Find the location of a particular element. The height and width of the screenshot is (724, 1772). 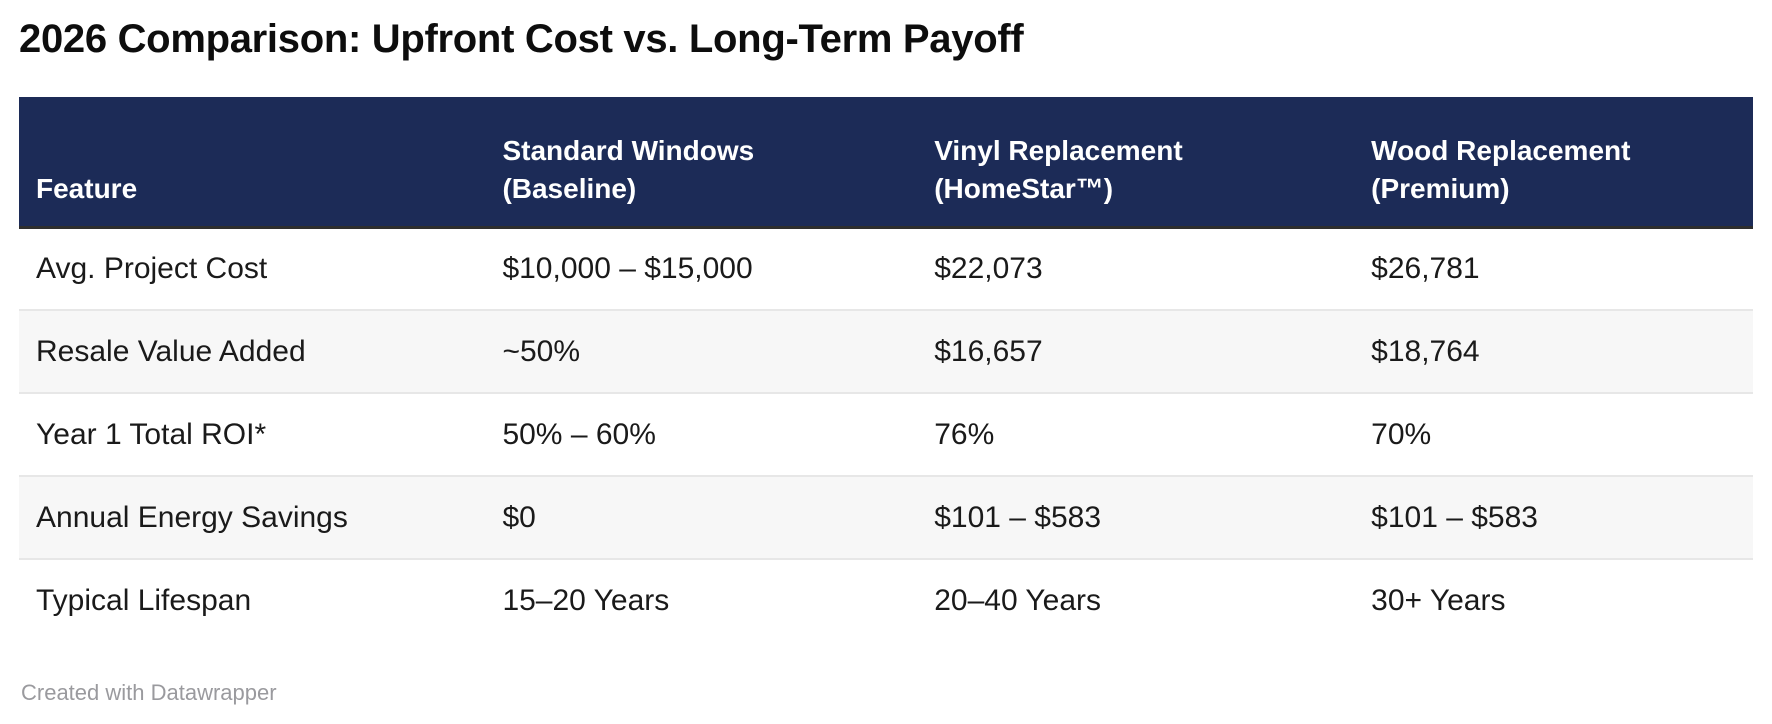

row-2-col-3-value: 70% is located at coordinates (1553, 434).